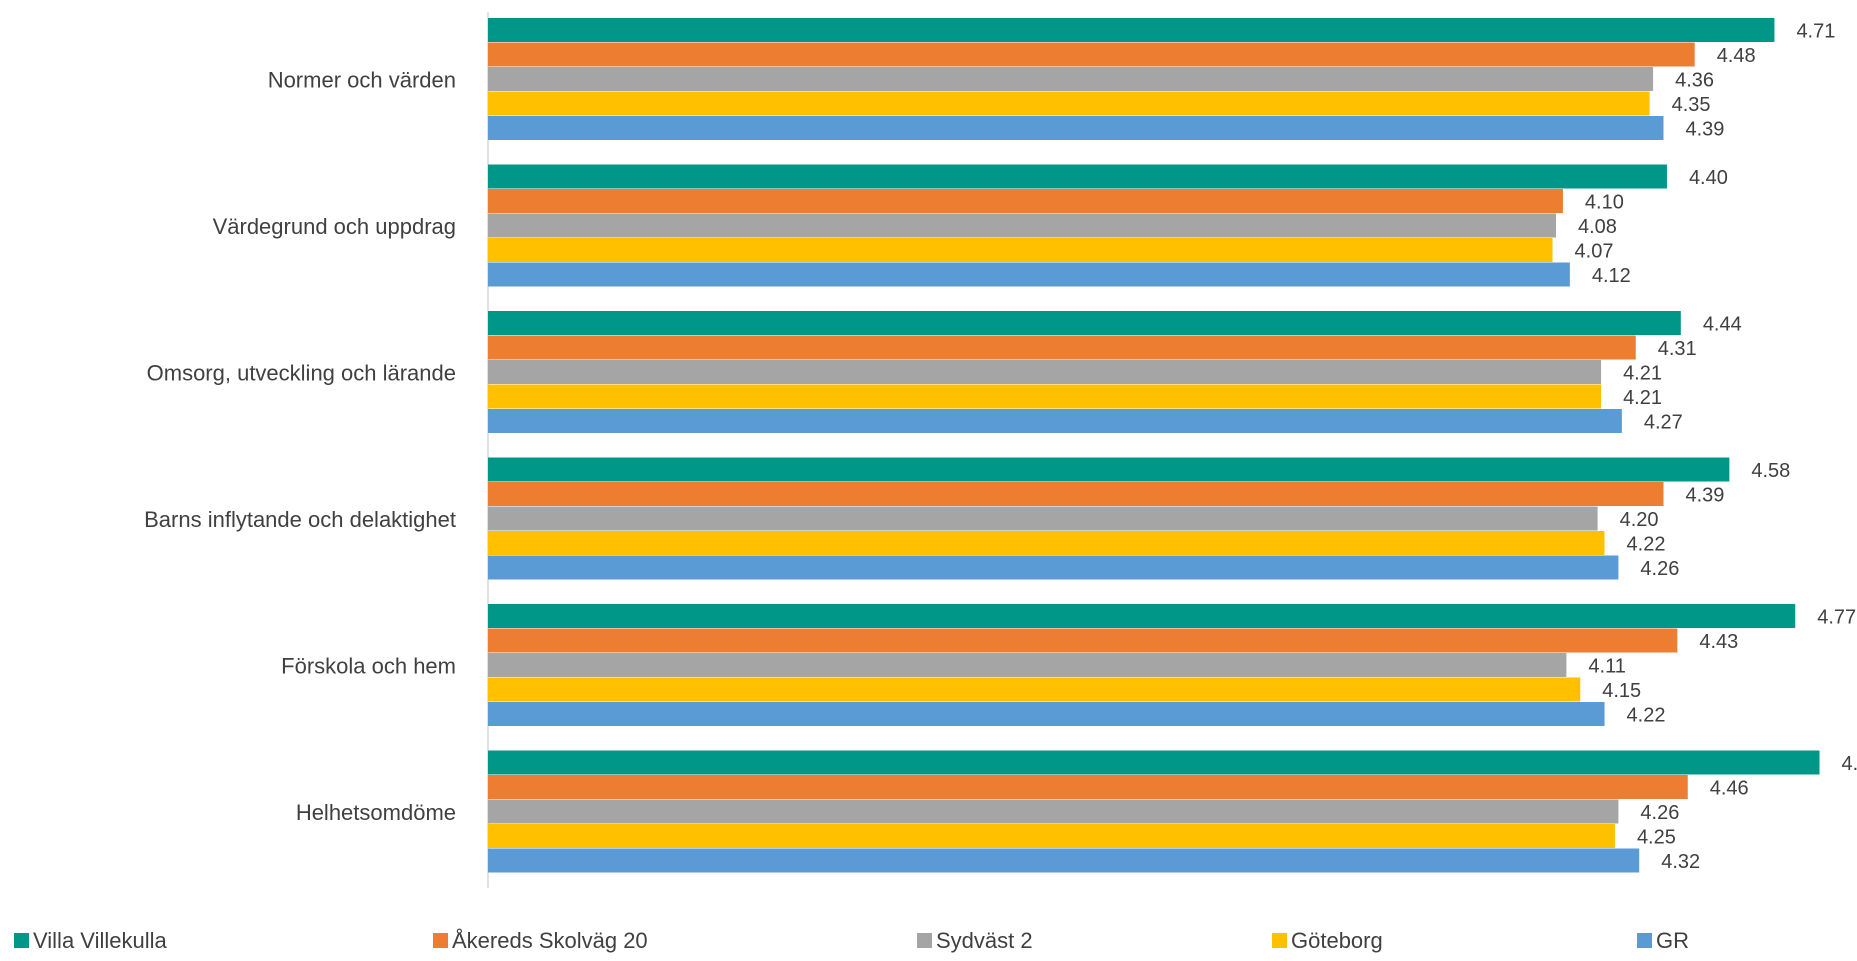 Image resolution: width=1857 pixels, height=961 pixels. Describe the element at coordinates (300, 519) in the screenshot. I see `category-label: Barns inflytande och delaktighet` at that location.